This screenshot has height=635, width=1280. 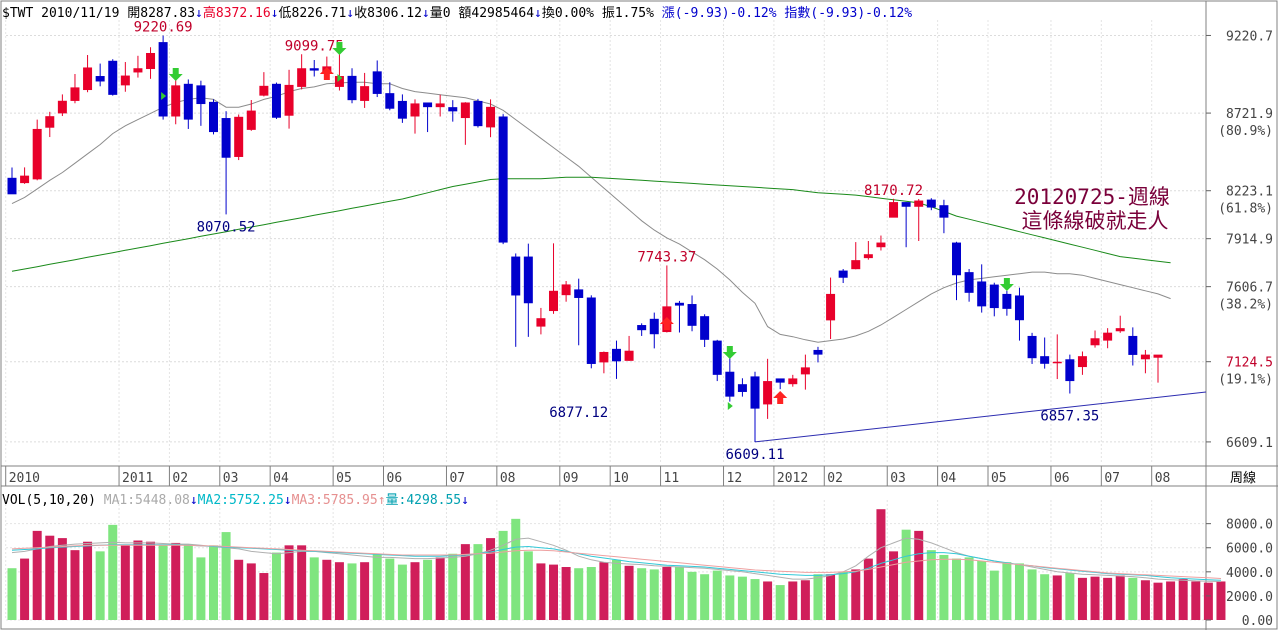 I want to click on time-tick-label: 10, so click(x=621, y=478).